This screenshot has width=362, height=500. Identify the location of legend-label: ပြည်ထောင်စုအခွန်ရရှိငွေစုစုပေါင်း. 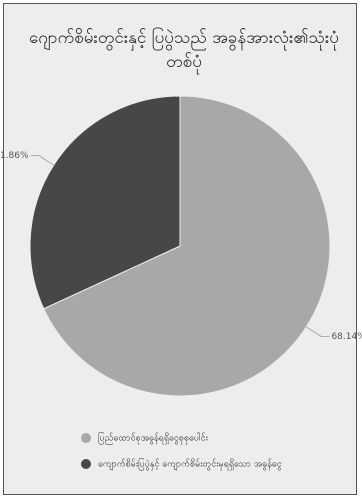
(153, 438).